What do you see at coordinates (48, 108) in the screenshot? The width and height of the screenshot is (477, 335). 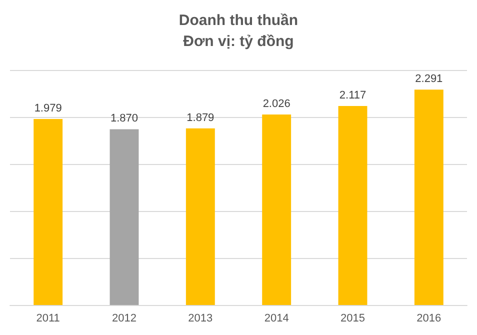 I see `data-label: 1.979` at bounding box center [48, 108].